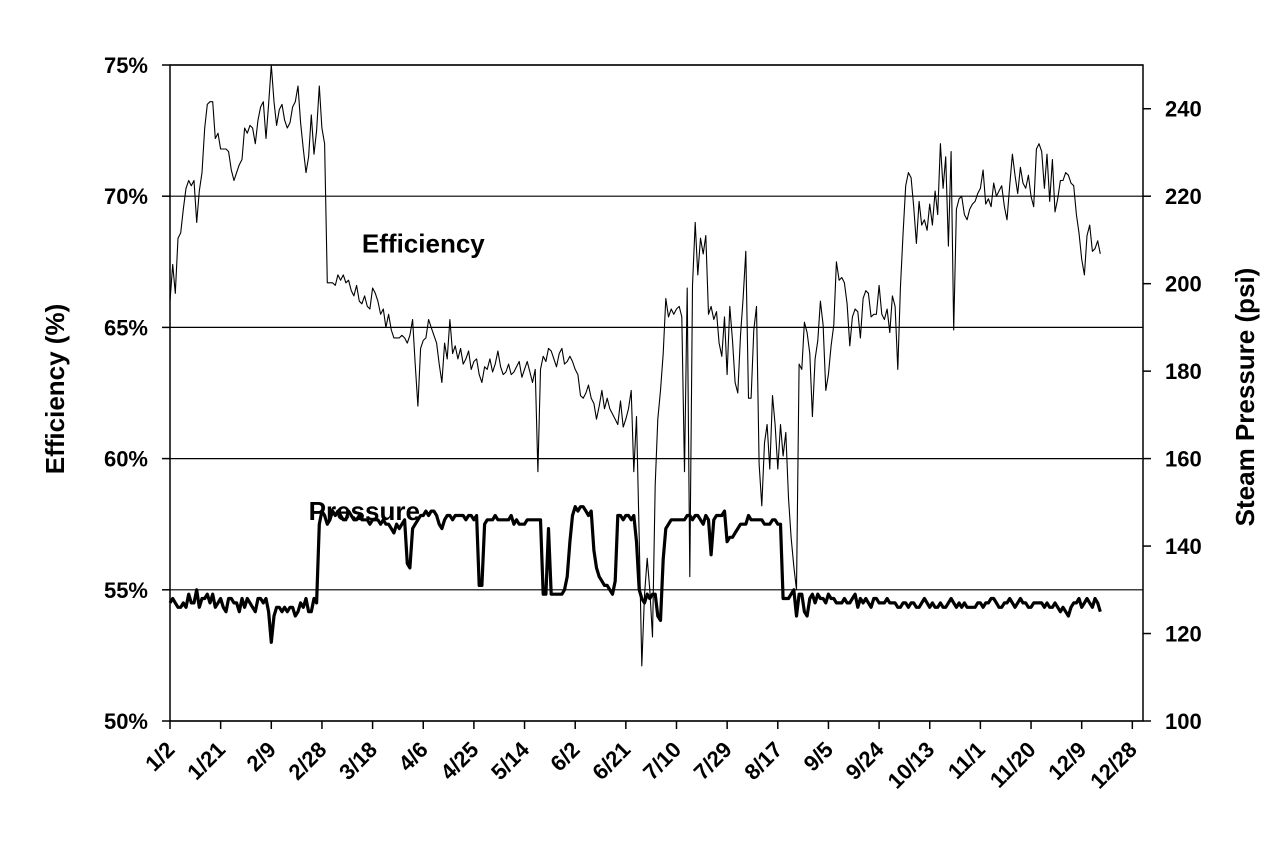  I want to click on x-tick-label: 6/21, so click(611, 761).